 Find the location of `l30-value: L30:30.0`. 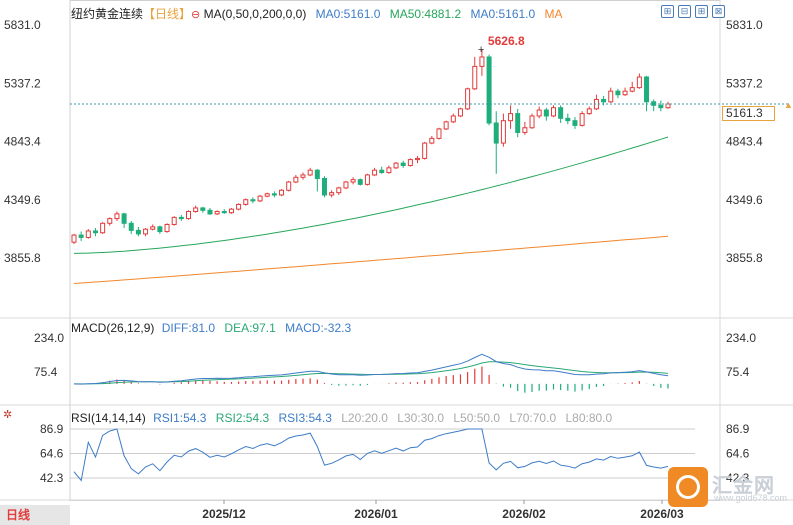

l30-value: L30:30.0 is located at coordinates (420, 418).